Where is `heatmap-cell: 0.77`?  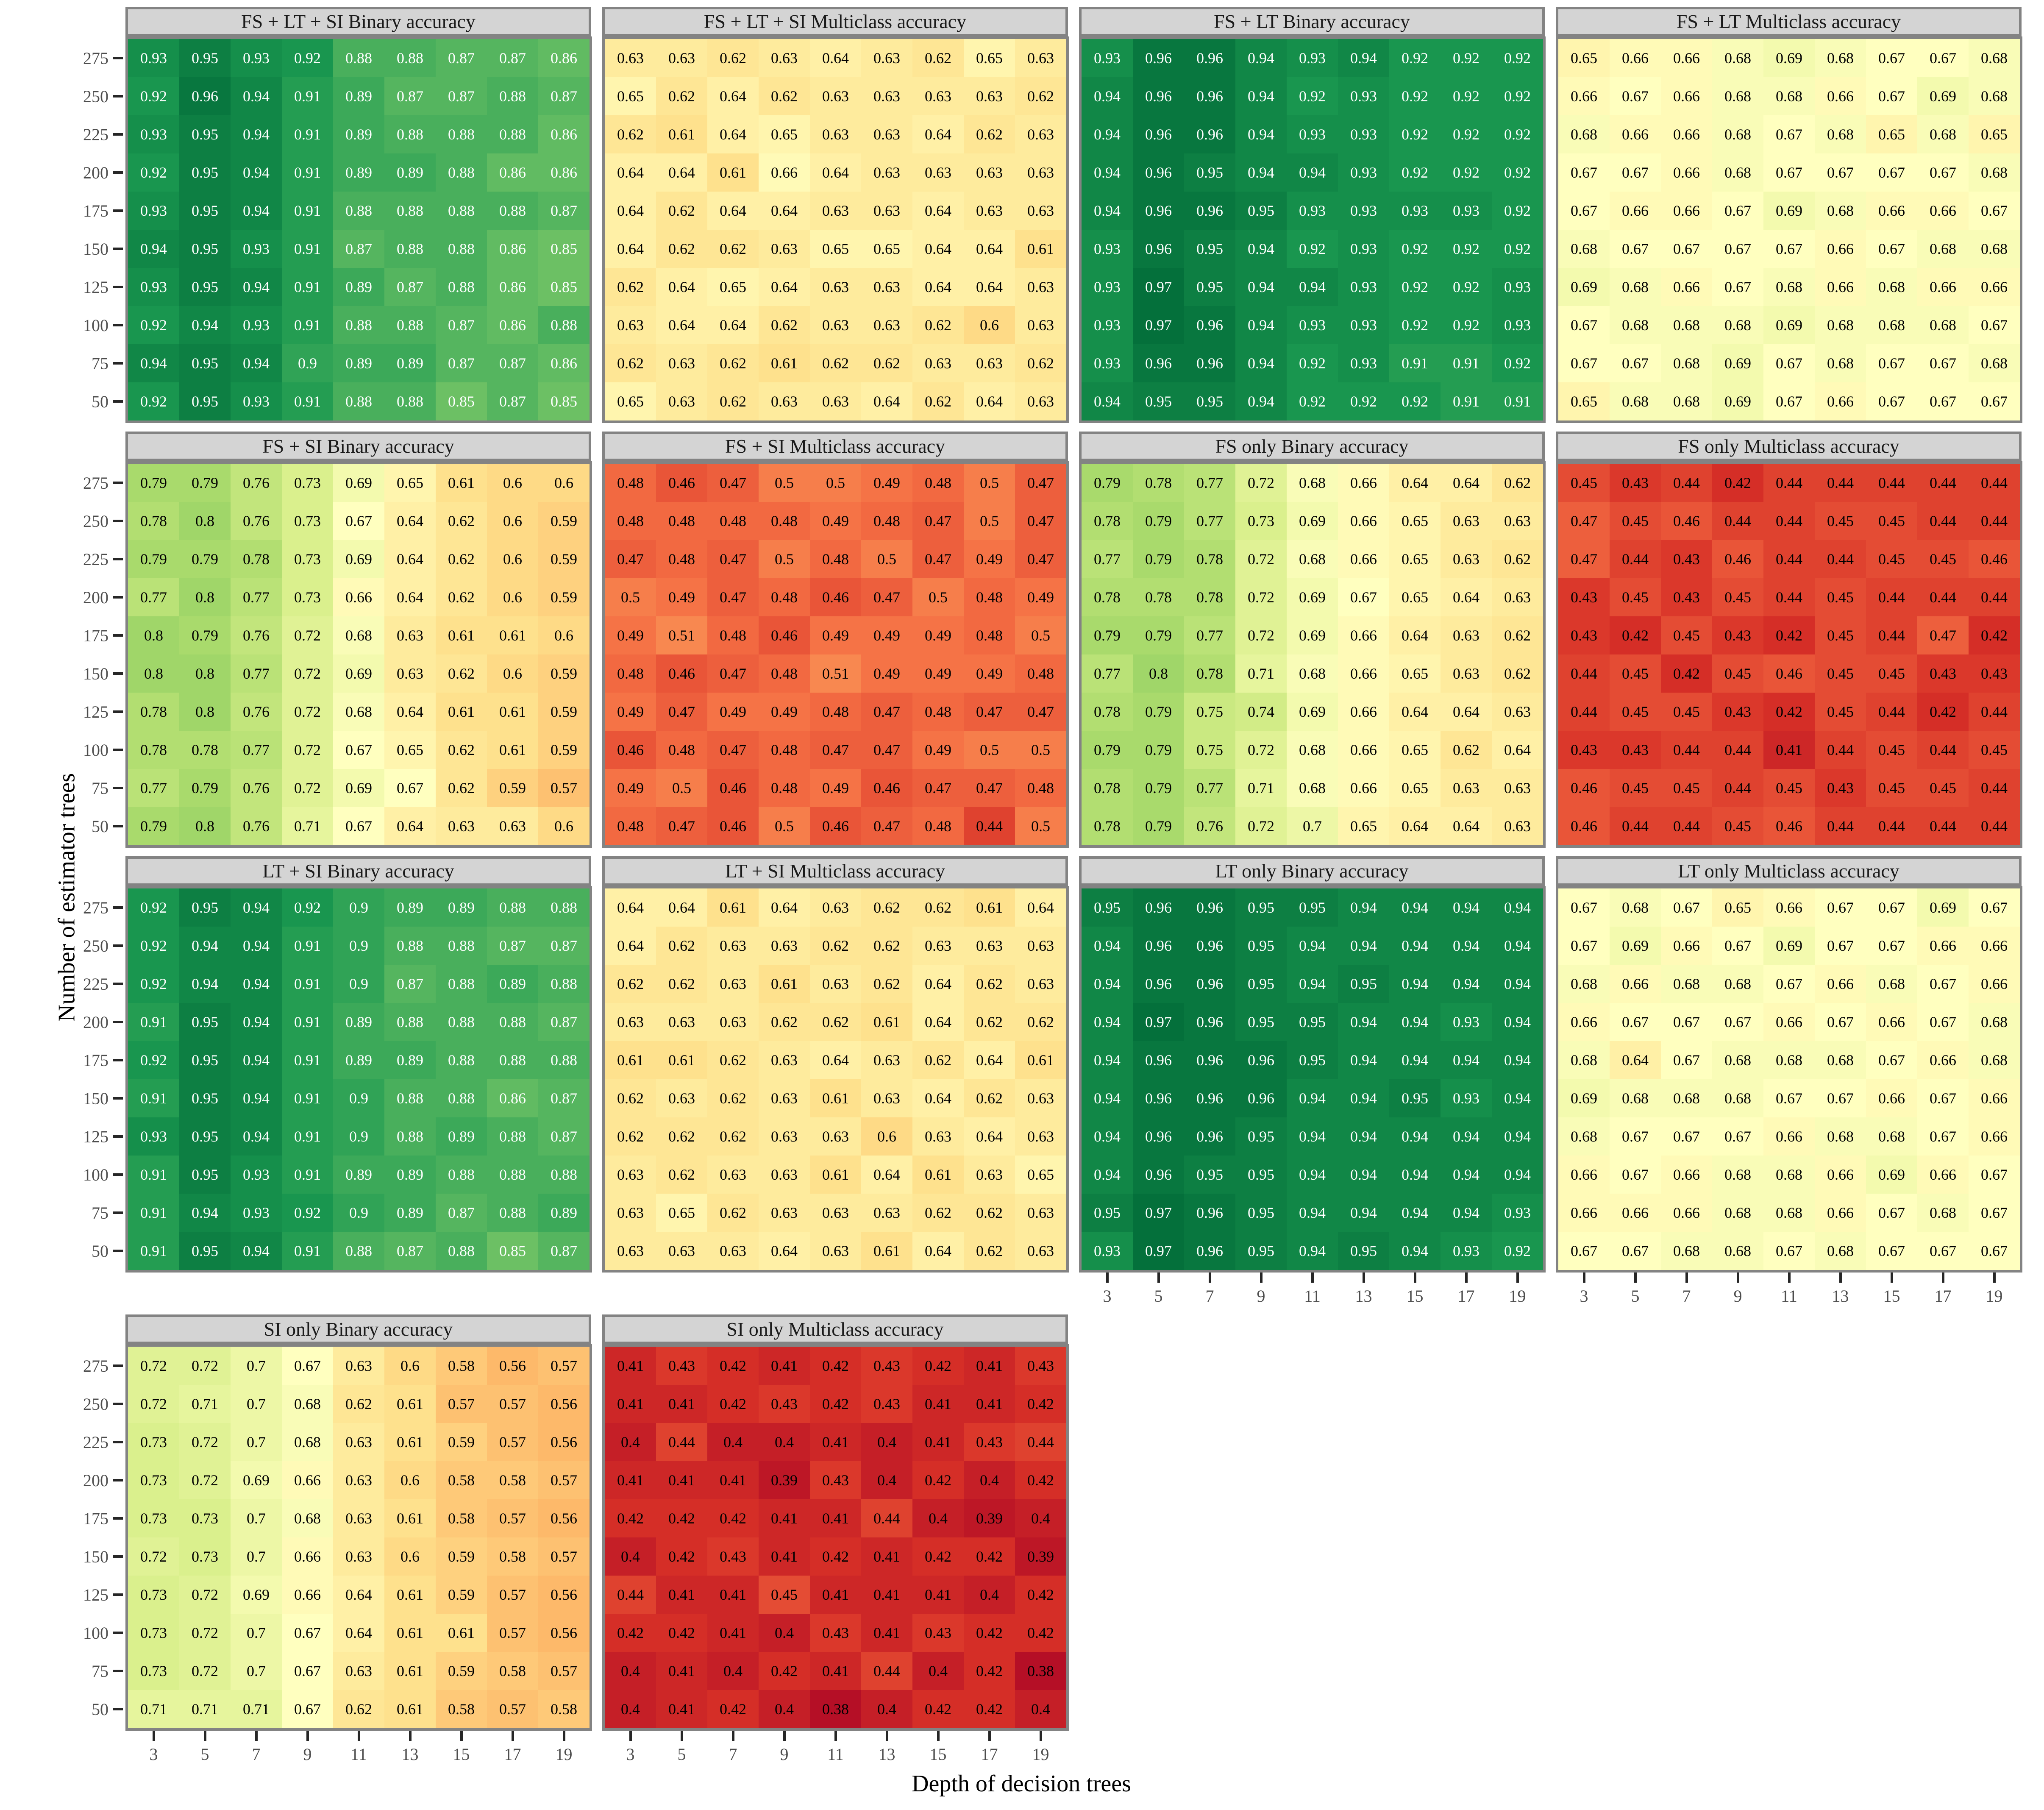
heatmap-cell: 0.77 is located at coordinates (256, 597).